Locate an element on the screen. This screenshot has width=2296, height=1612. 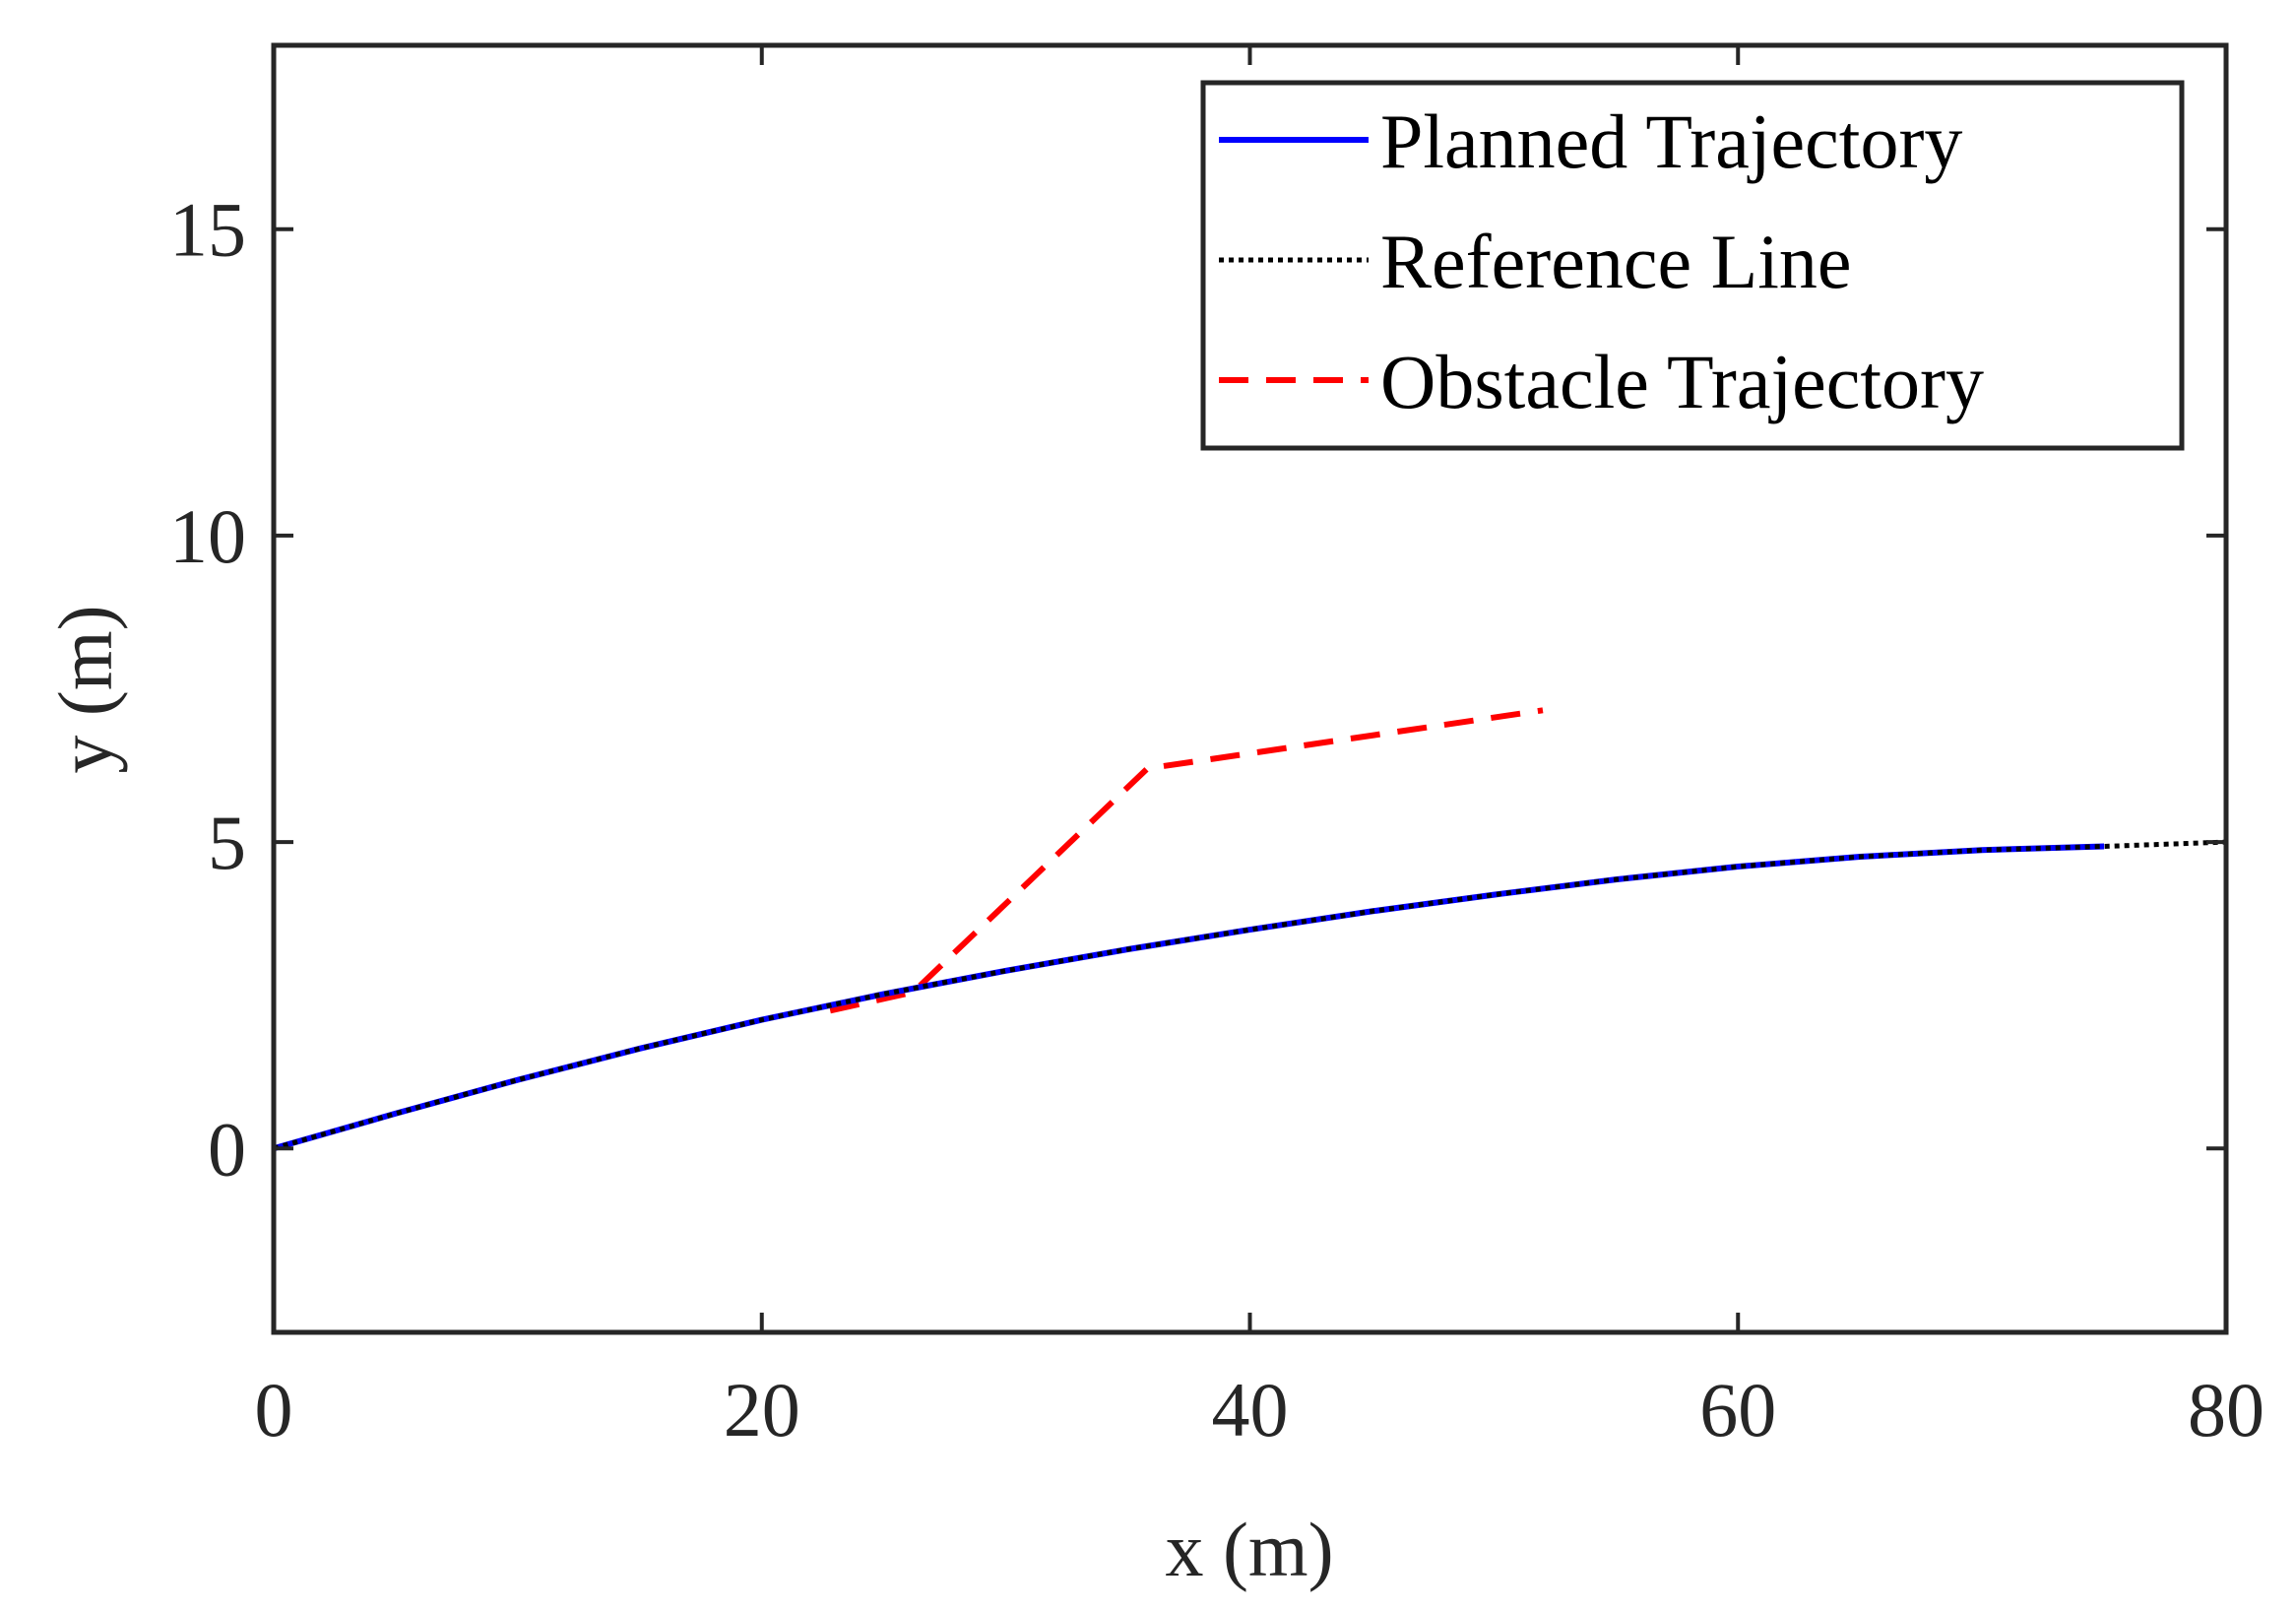
y-tick-label: 10 is located at coordinates (207, 536).